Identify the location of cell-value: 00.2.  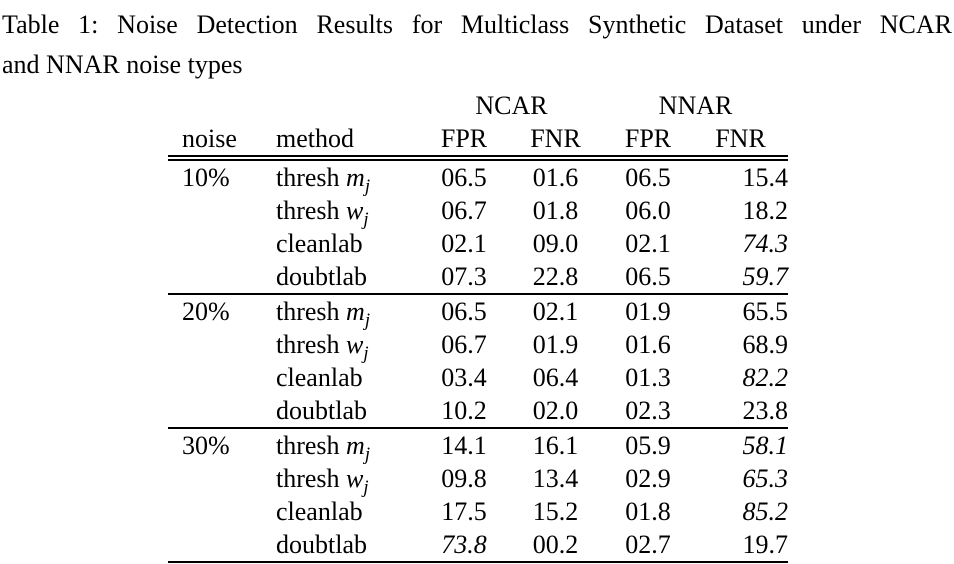
(555, 544).